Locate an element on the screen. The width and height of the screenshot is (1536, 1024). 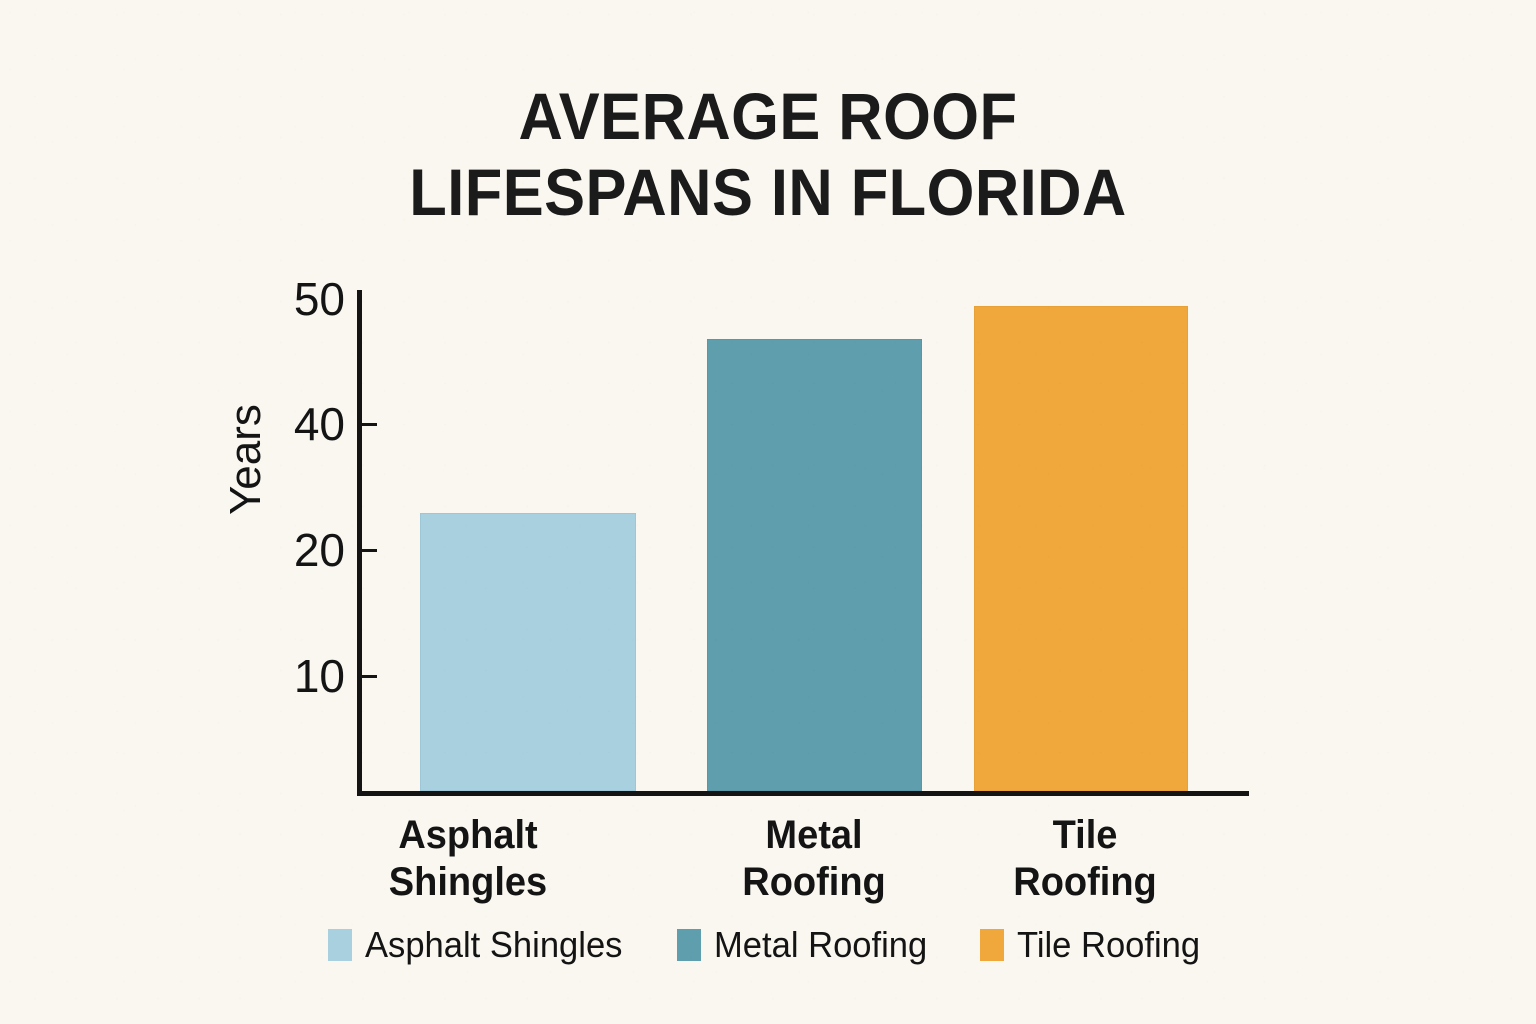
y-axis-title: Years is located at coordinates (245, 459).